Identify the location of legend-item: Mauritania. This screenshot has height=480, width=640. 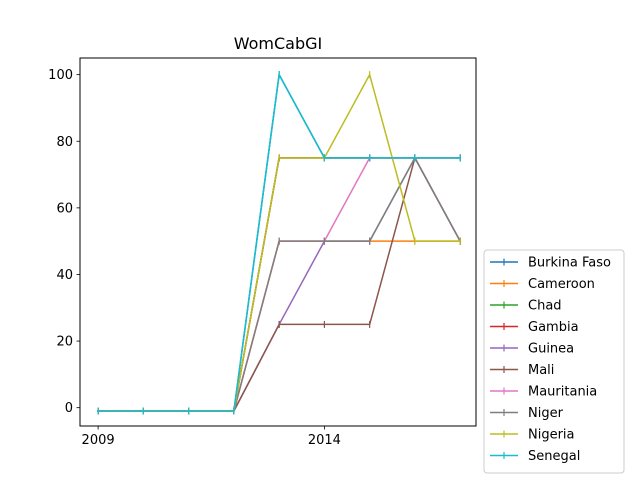
(543, 392).